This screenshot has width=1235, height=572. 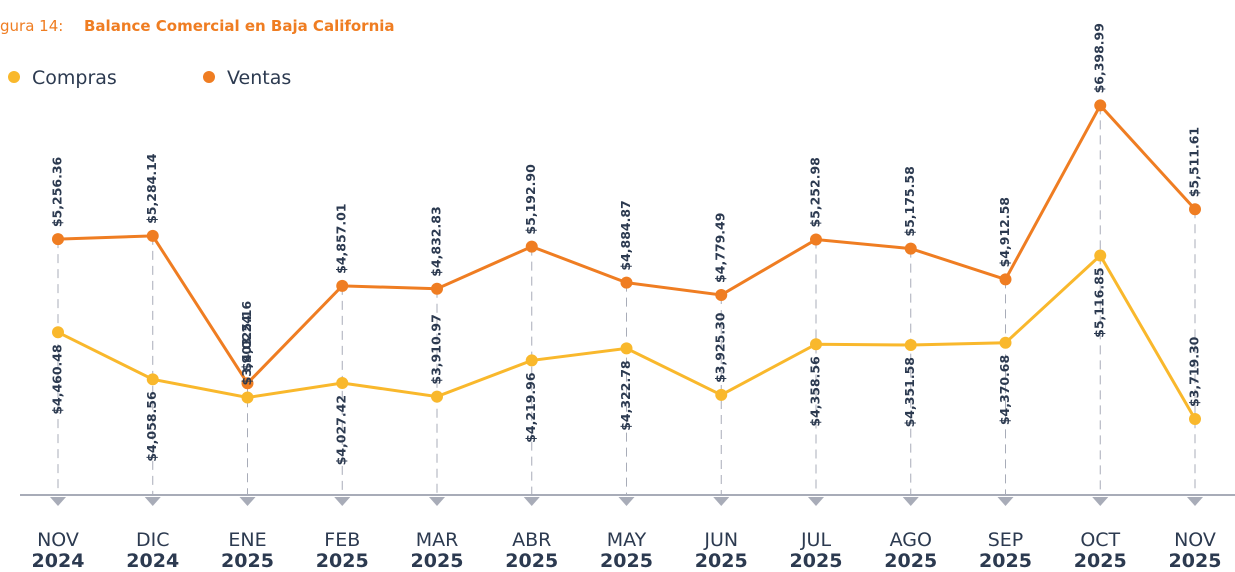 What do you see at coordinates (1004, 232) in the screenshot?
I see `data-label: $4,912.58` at bounding box center [1004, 232].